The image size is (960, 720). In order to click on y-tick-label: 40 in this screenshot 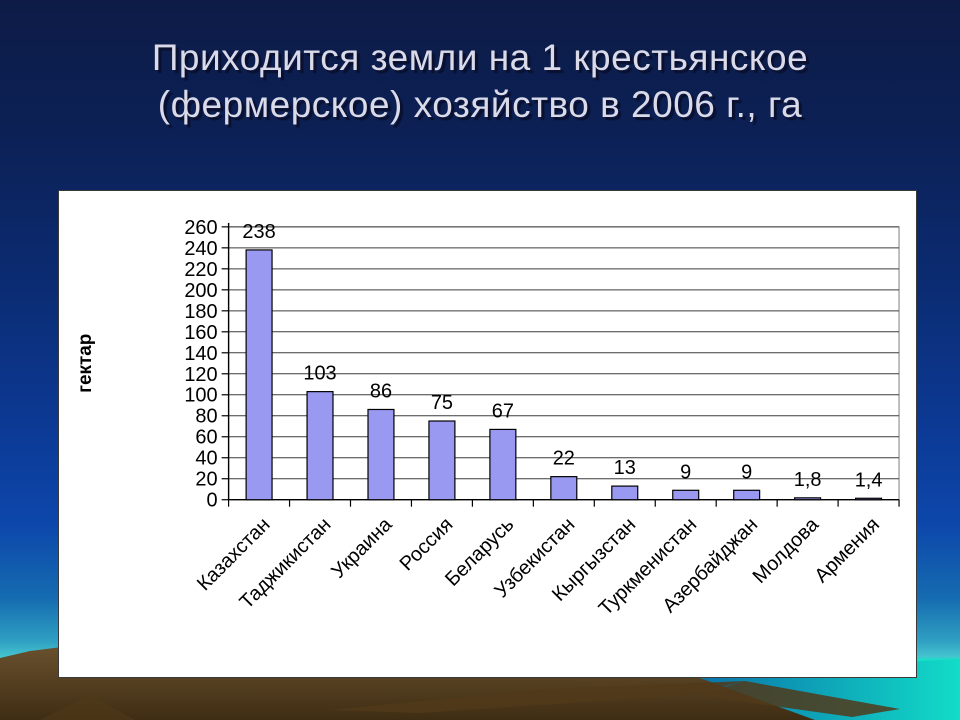, I will do `click(206, 459)`.